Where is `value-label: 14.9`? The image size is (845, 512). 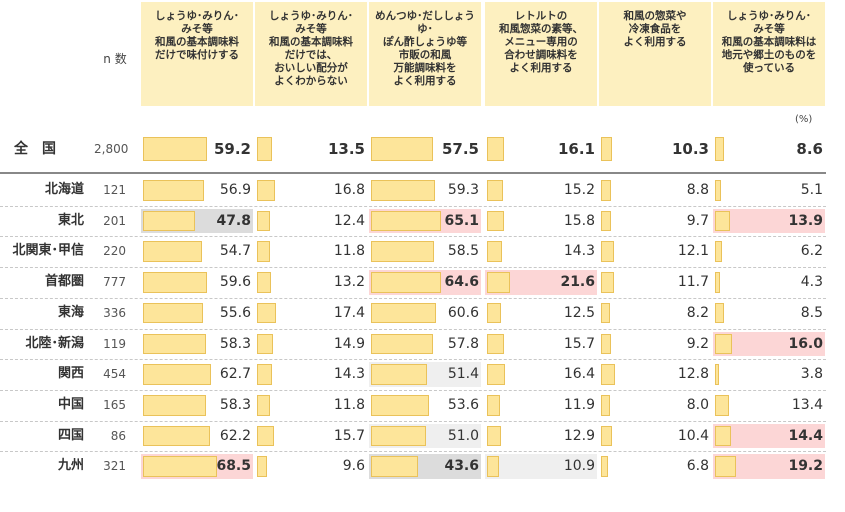 value-label: 14.9 is located at coordinates (349, 343).